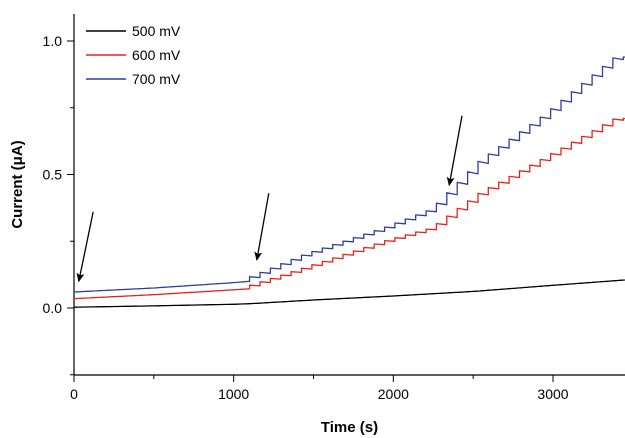 This screenshot has width=625, height=438. Describe the element at coordinates (53, 41) in the screenshot. I see `y-tick-label: 1.0` at that location.